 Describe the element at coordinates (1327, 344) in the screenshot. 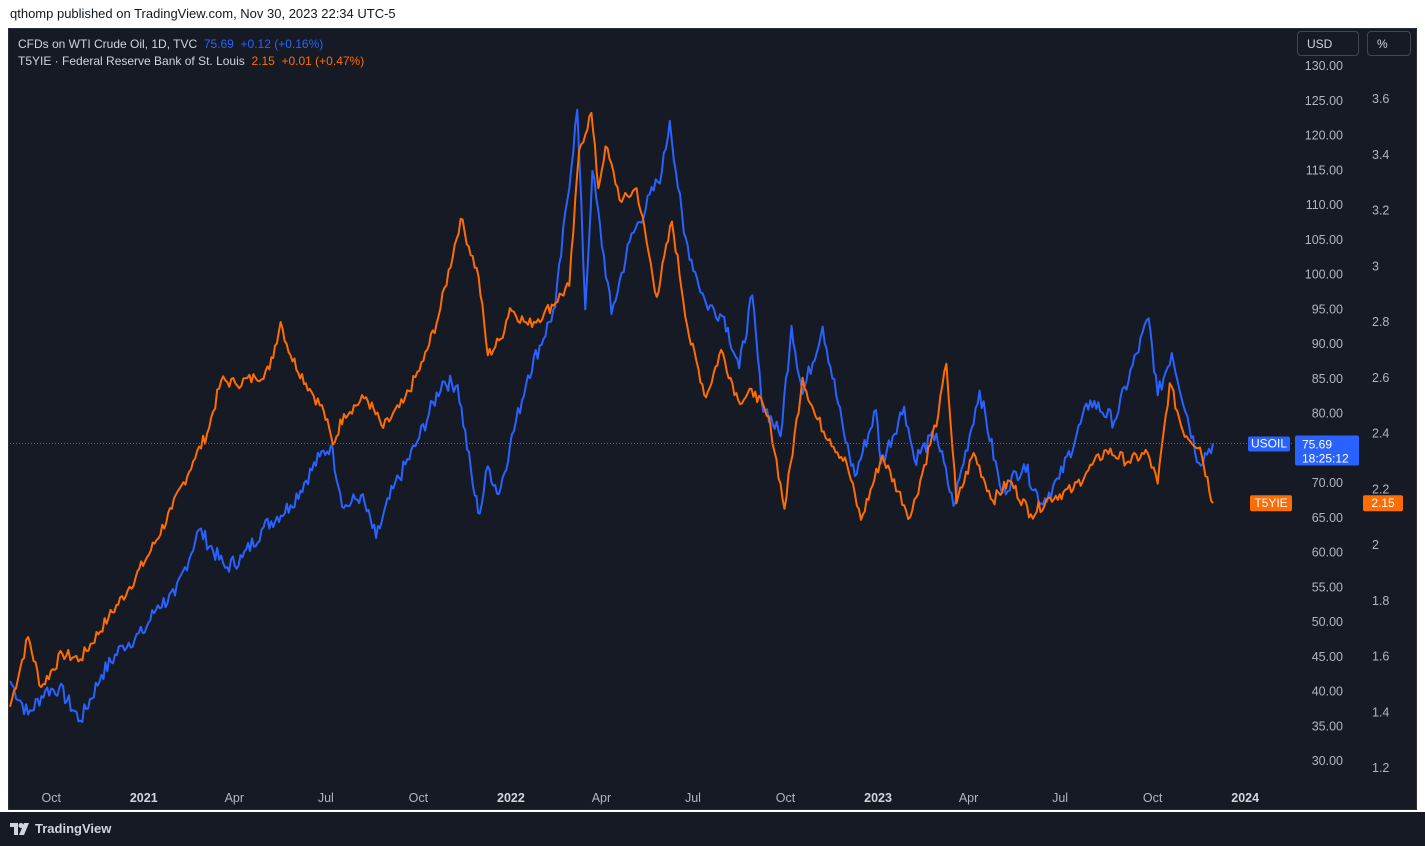

I see `left-axis-tick-label: 90.00` at that location.